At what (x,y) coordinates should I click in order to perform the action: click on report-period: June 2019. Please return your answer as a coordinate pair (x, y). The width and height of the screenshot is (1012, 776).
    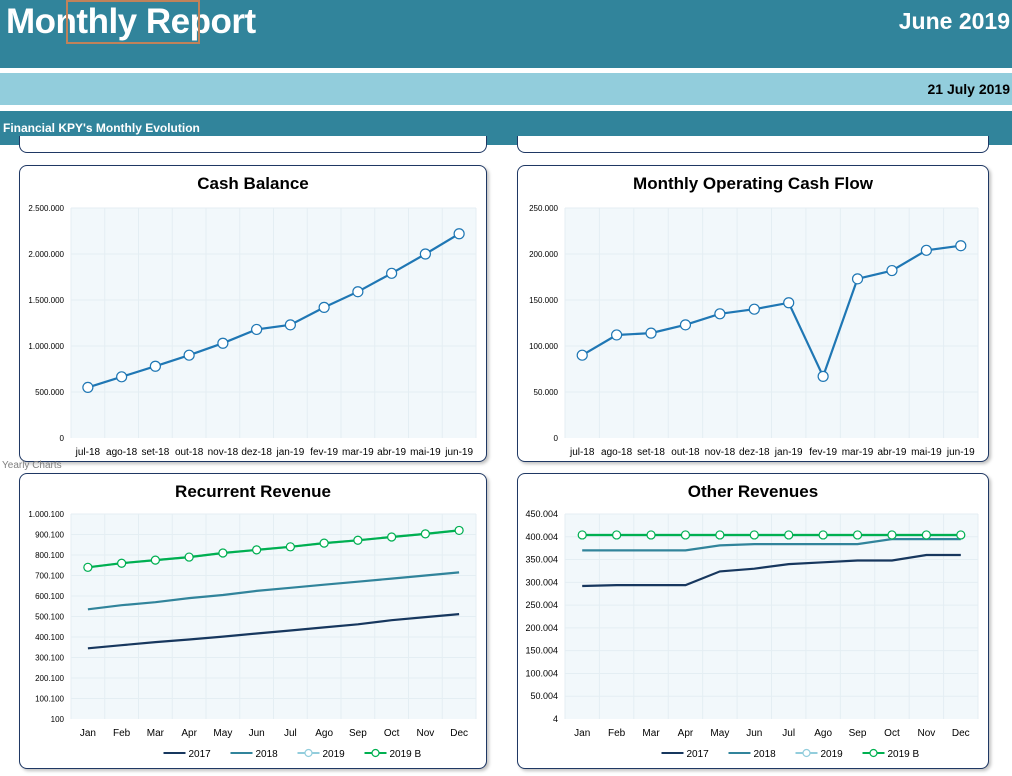
    Looking at the image, I should click on (954, 21).